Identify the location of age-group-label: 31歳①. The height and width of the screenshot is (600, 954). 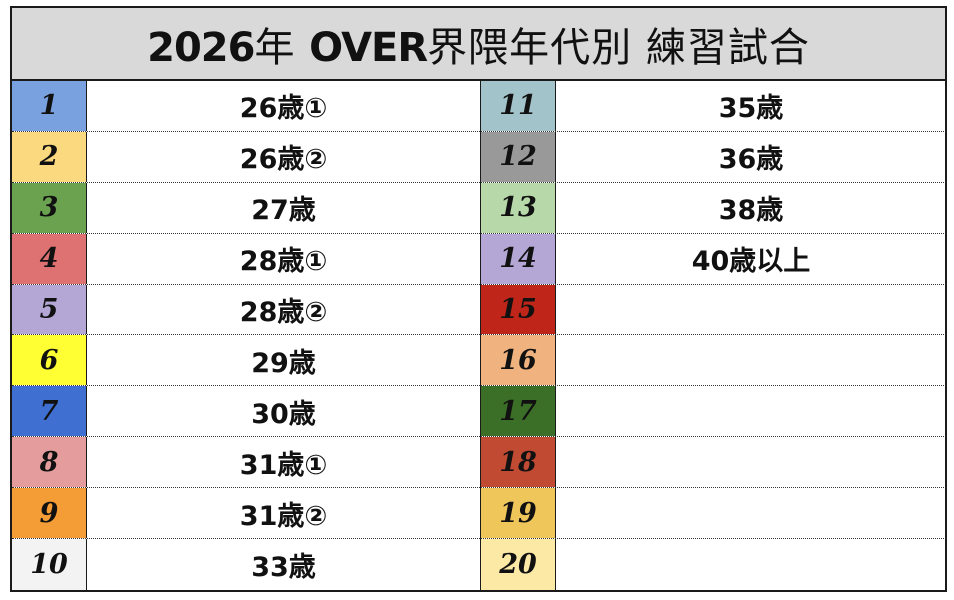
(283, 465).